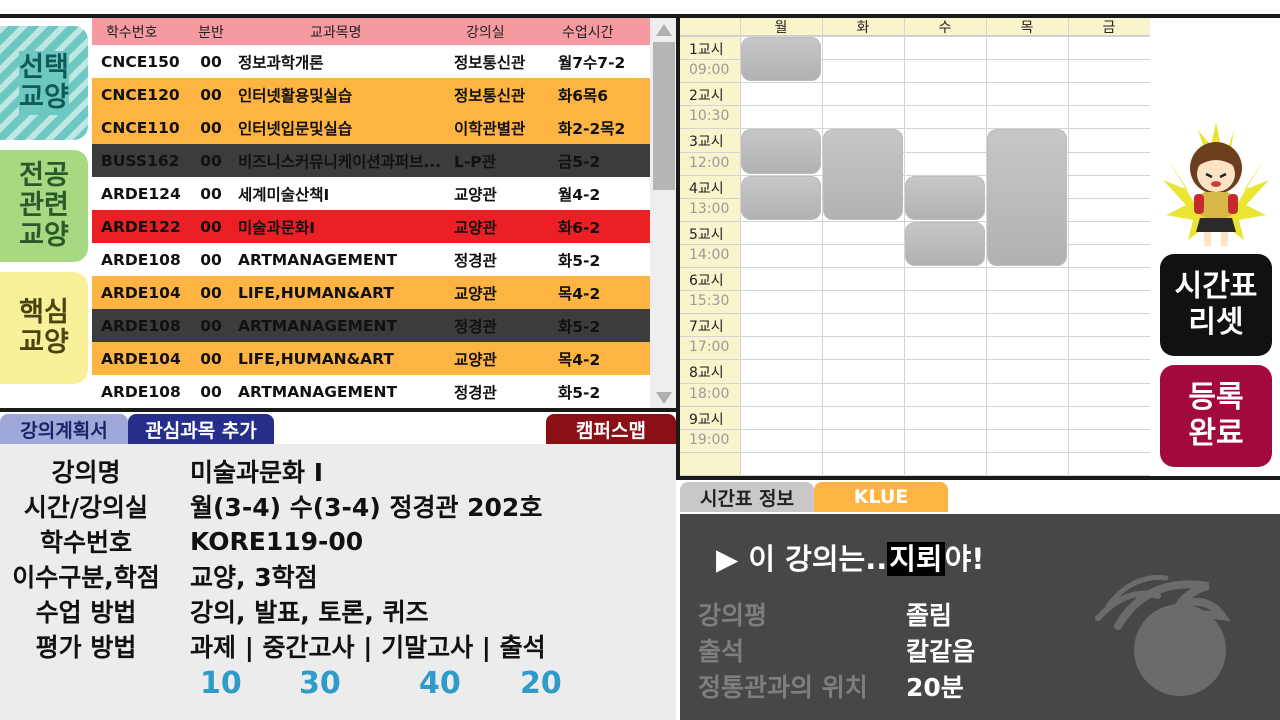 The height and width of the screenshot is (720, 1280). Describe the element at coordinates (929, 615) in the screenshot. I see `review-value: 졸림` at that location.